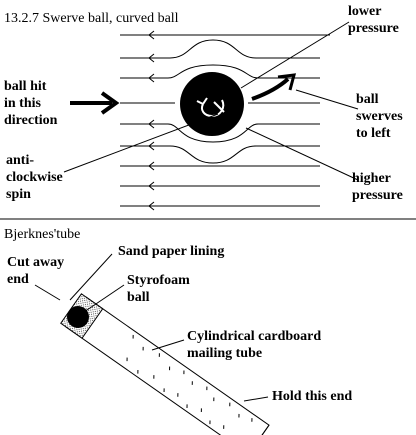  Describe the element at coordinates (212, 104) in the screenshot. I see `ball` at that location.